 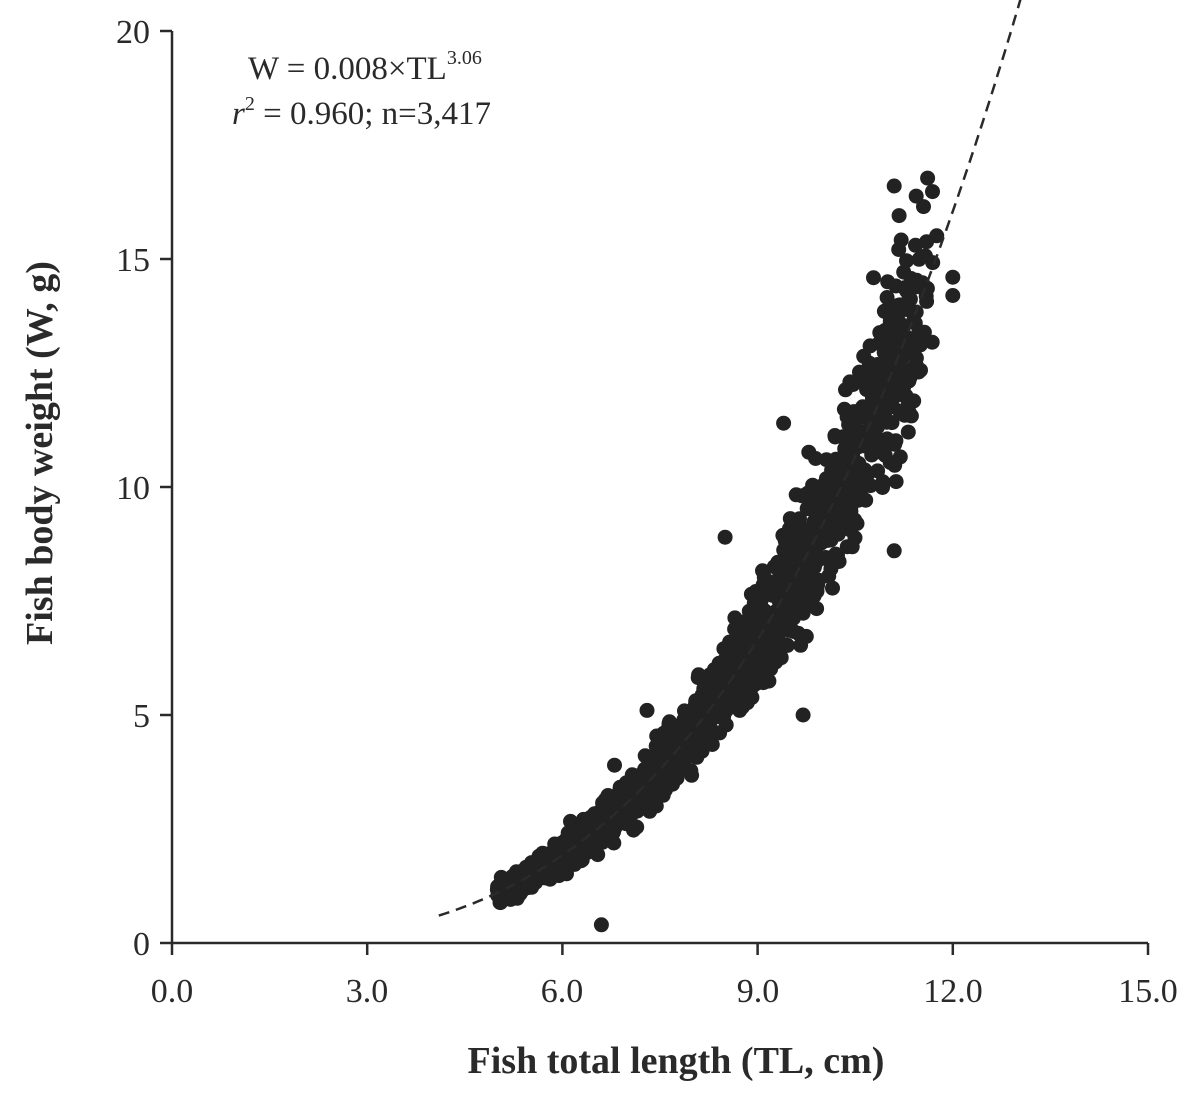 I want to click on r2-variable: r, so click(x=238, y=114).